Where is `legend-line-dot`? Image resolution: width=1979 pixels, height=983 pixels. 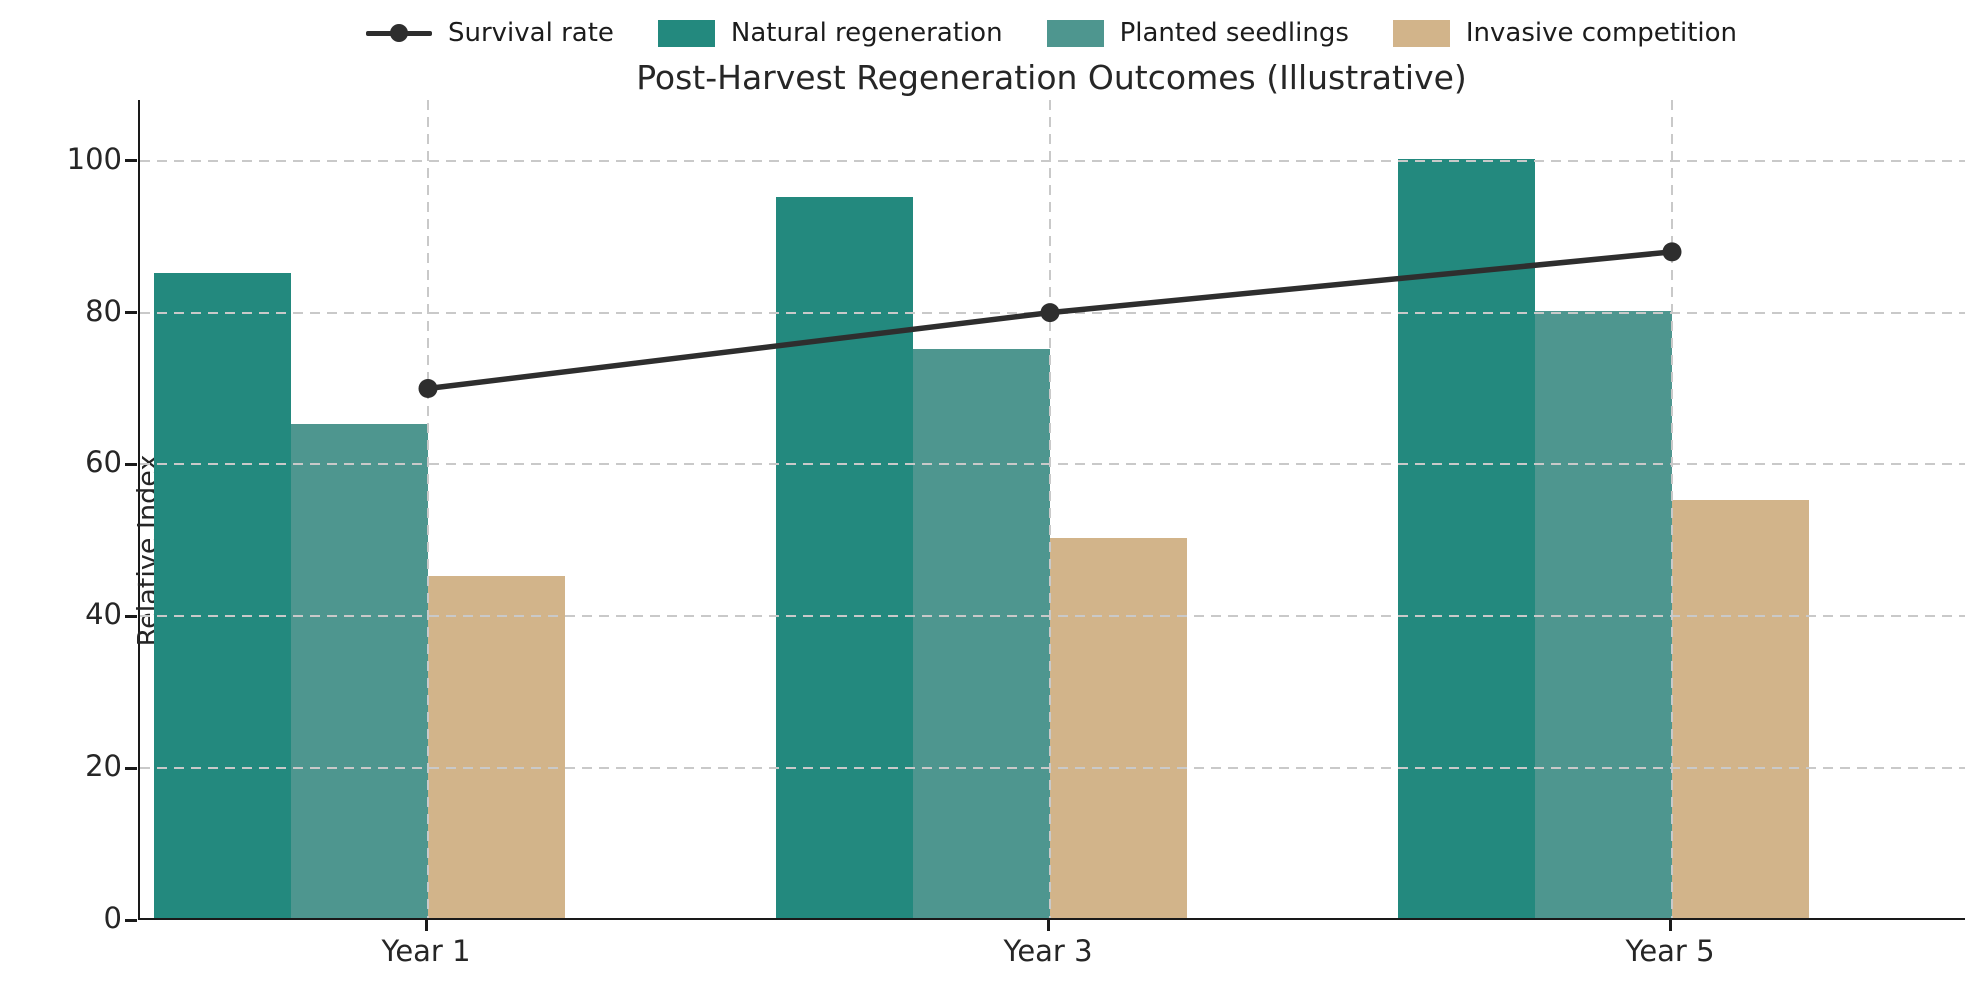
legend-line-dot is located at coordinates (398, 33).